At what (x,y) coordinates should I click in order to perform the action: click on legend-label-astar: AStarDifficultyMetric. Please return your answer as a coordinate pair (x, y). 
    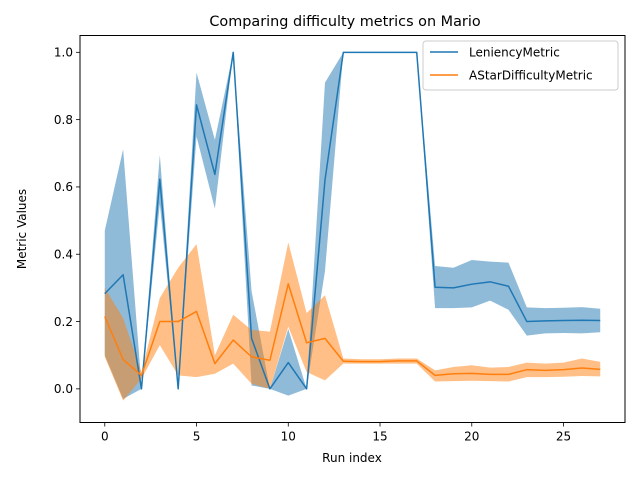
    Looking at the image, I should click on (531, 76).